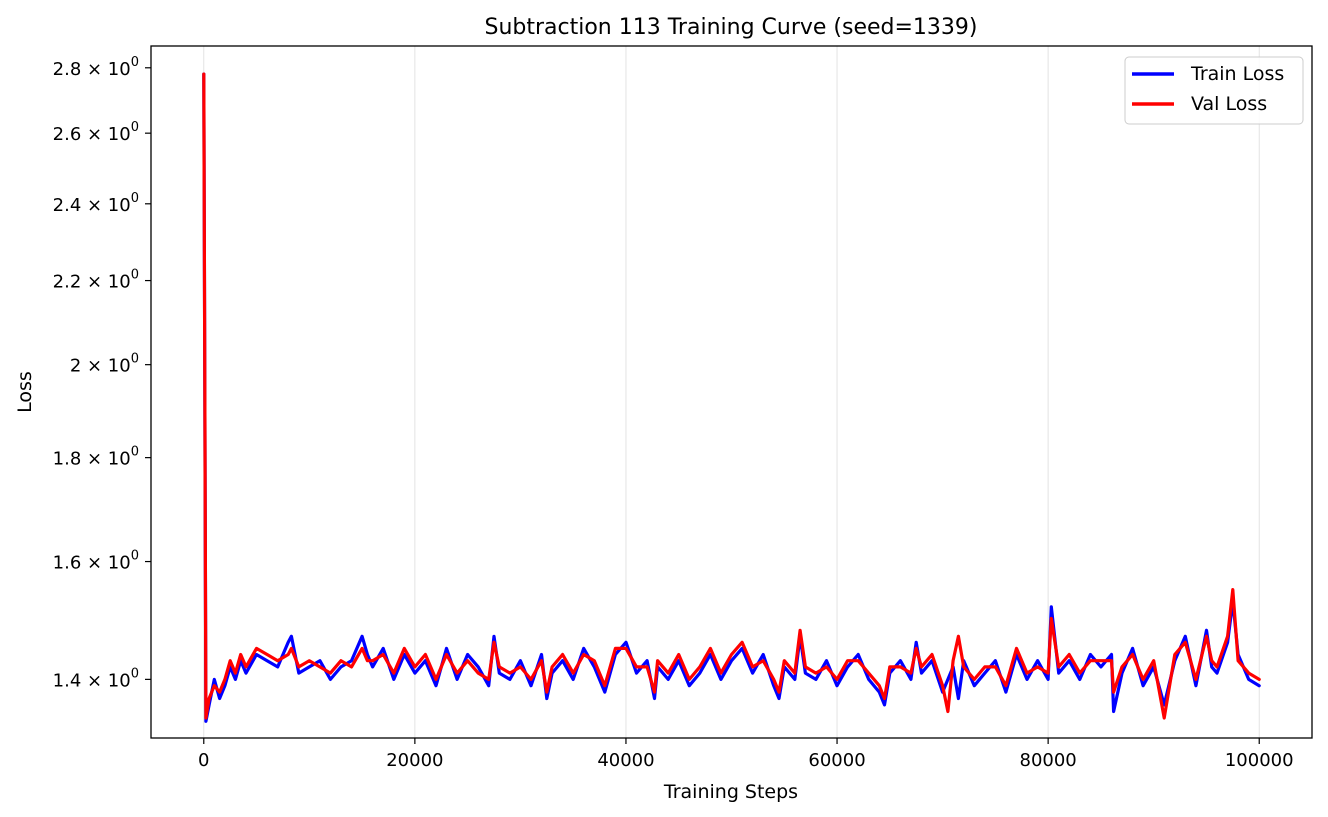 This screenshot has height=817, width=1328. What do you see at coordinates (746, 754) in the screenshot?
I see `x-axis: 0 20000 40000 60000 80000 100000` at bounding box center [746, 754].